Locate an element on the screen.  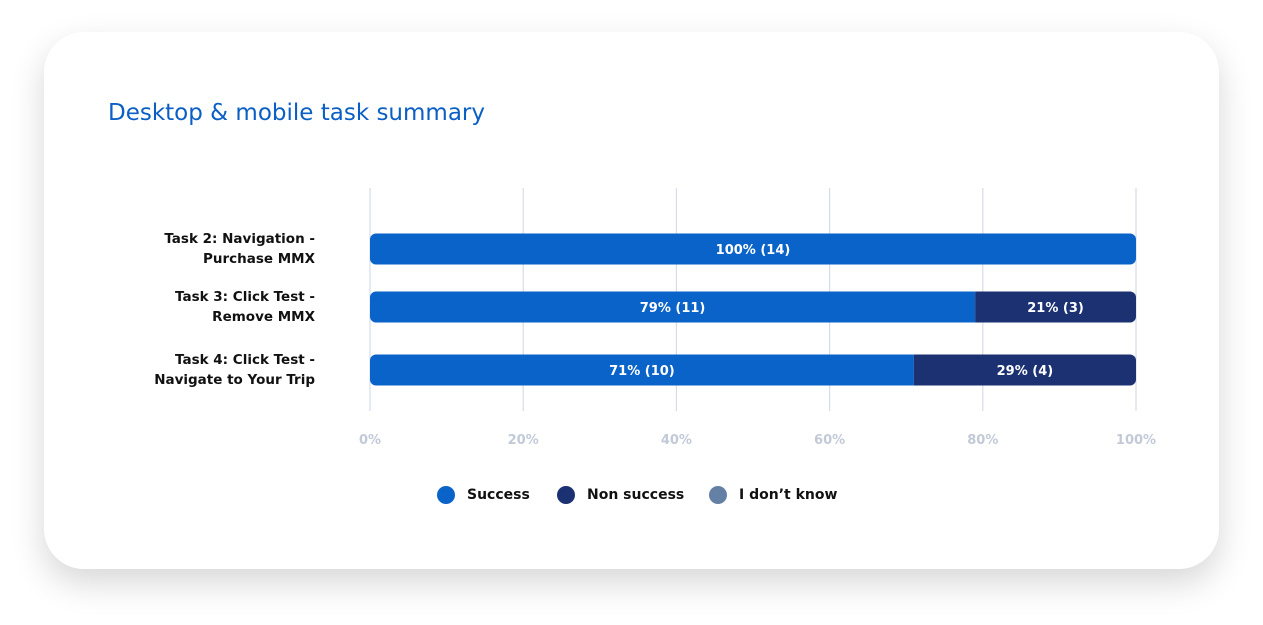
category-label-line: Task 3: Click Test - is located at coordinates (245, 297).